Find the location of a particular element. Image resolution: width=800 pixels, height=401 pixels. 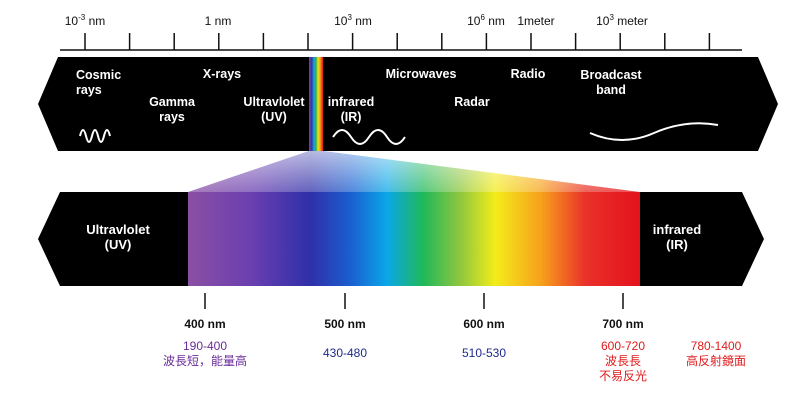

visible-spectrum-gradient is located at coordinates (414, 239).